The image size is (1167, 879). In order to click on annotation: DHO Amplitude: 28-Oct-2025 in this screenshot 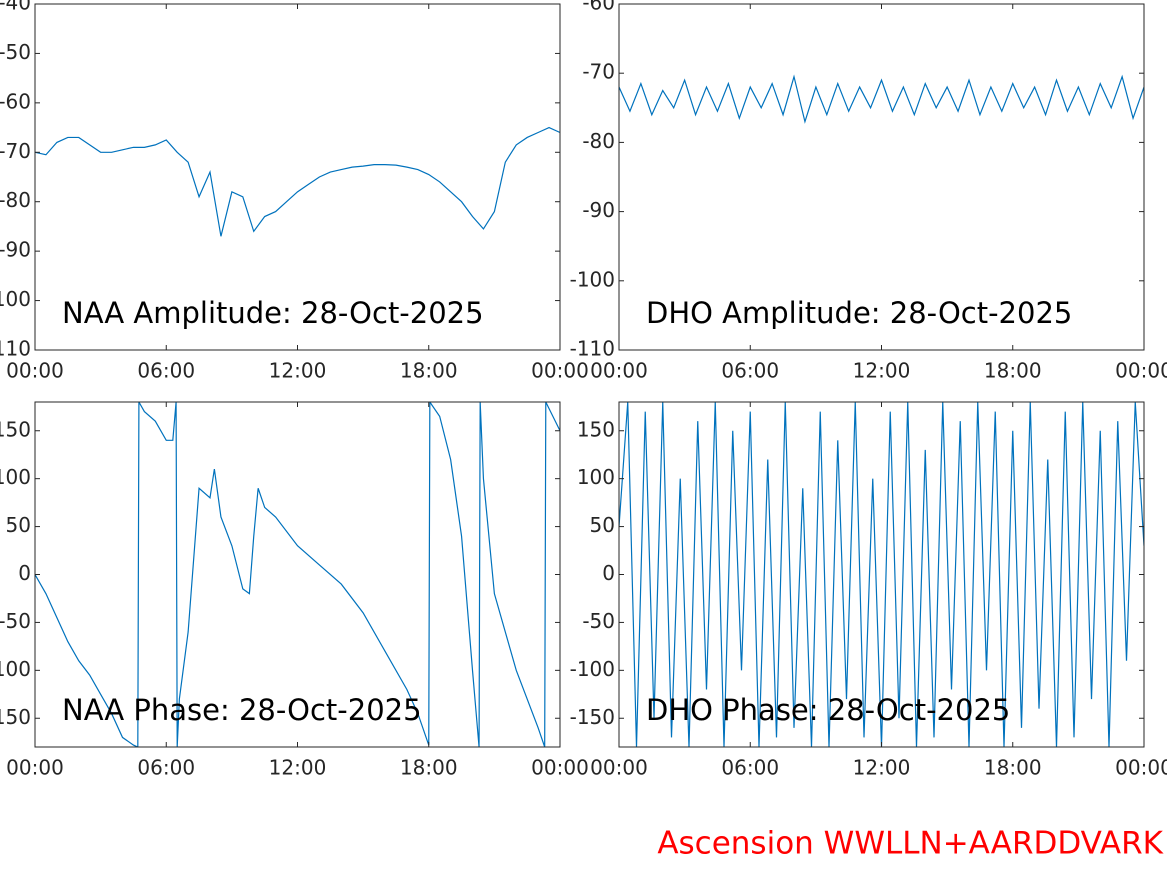, I will do `click(859, 313)`.